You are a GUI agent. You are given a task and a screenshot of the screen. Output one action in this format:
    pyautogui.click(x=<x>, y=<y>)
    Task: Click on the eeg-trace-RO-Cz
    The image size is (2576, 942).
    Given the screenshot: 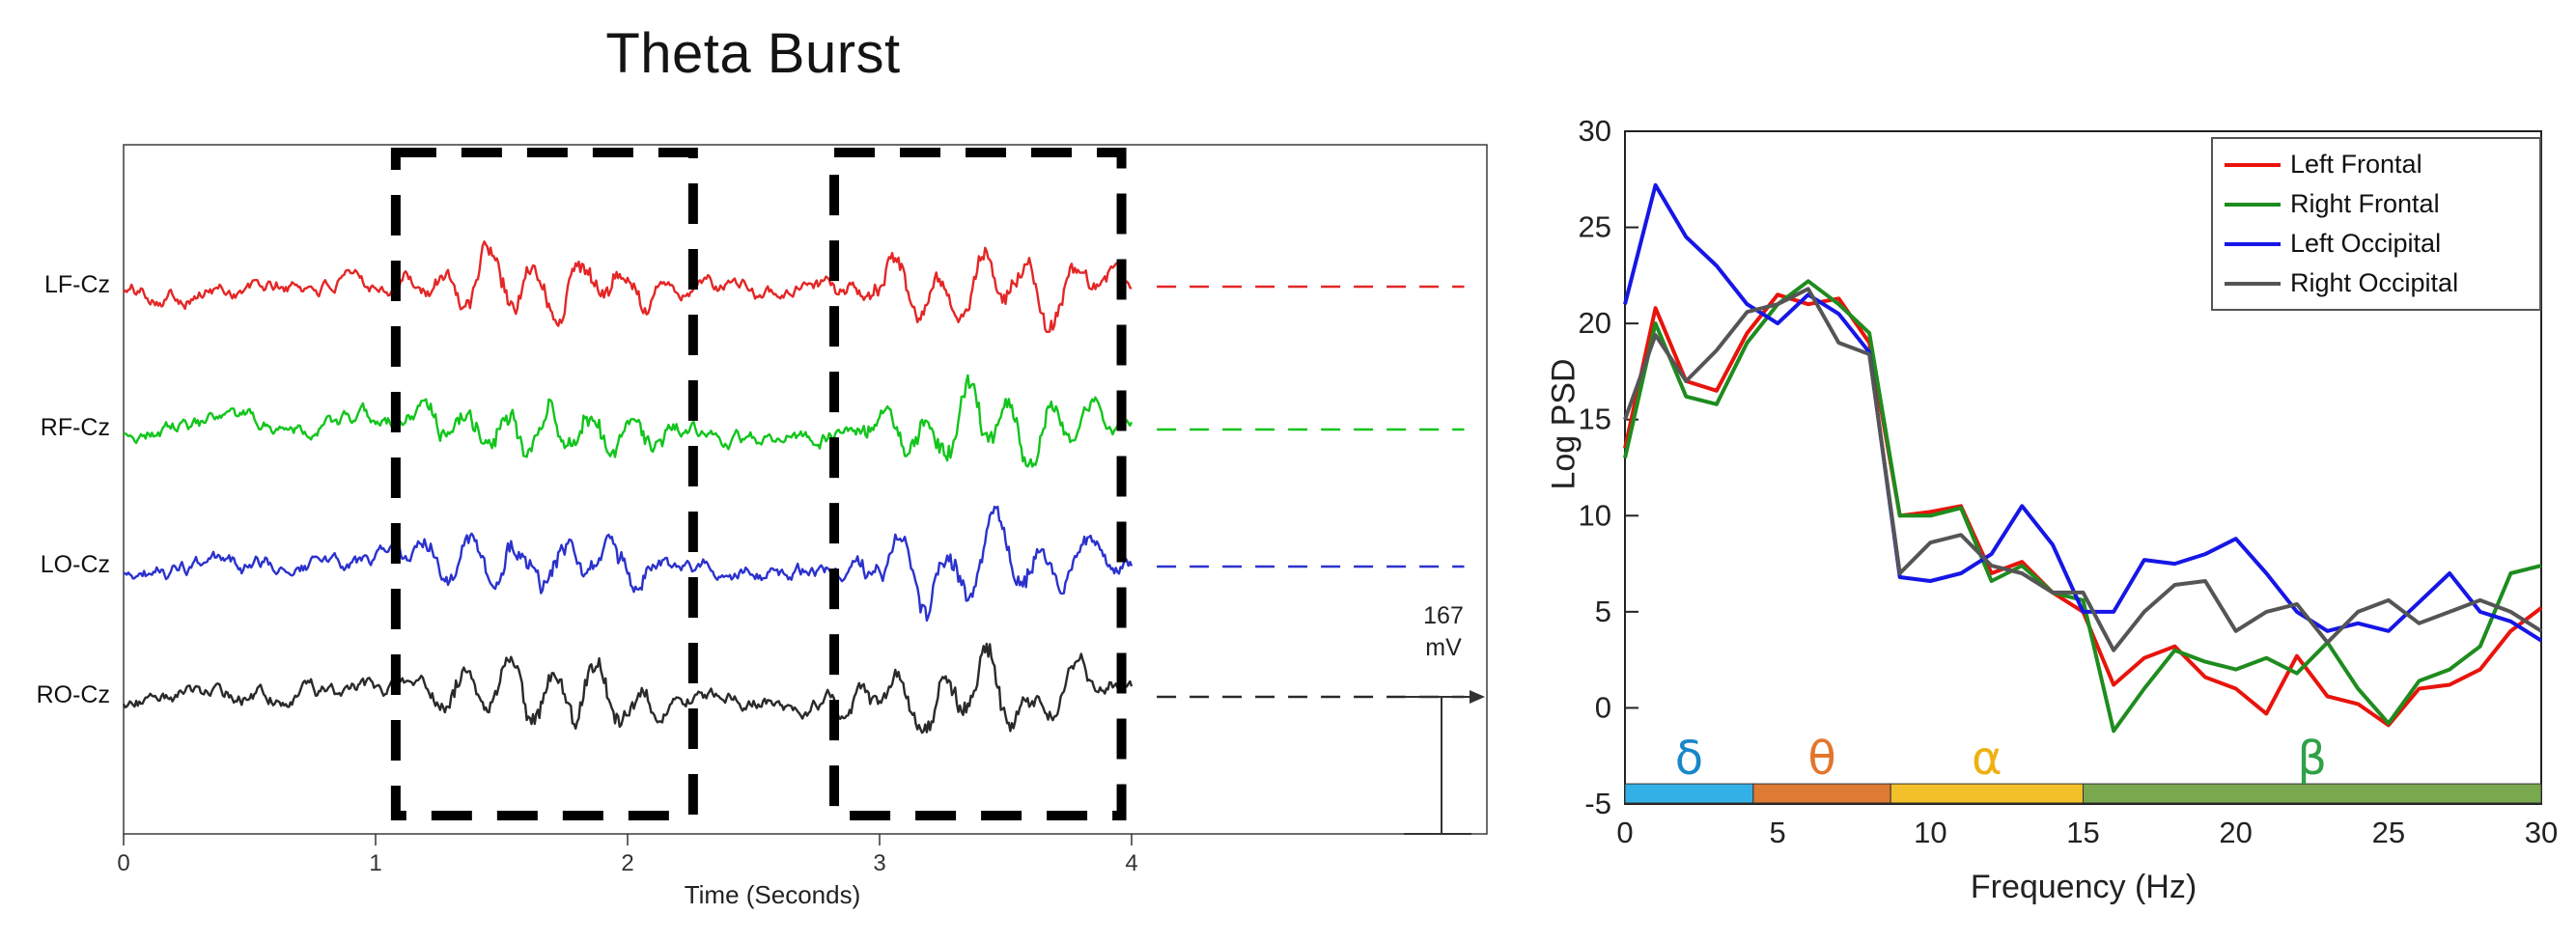 What is the action you would take?
    pyautogui.click(x=628, y=688)
    